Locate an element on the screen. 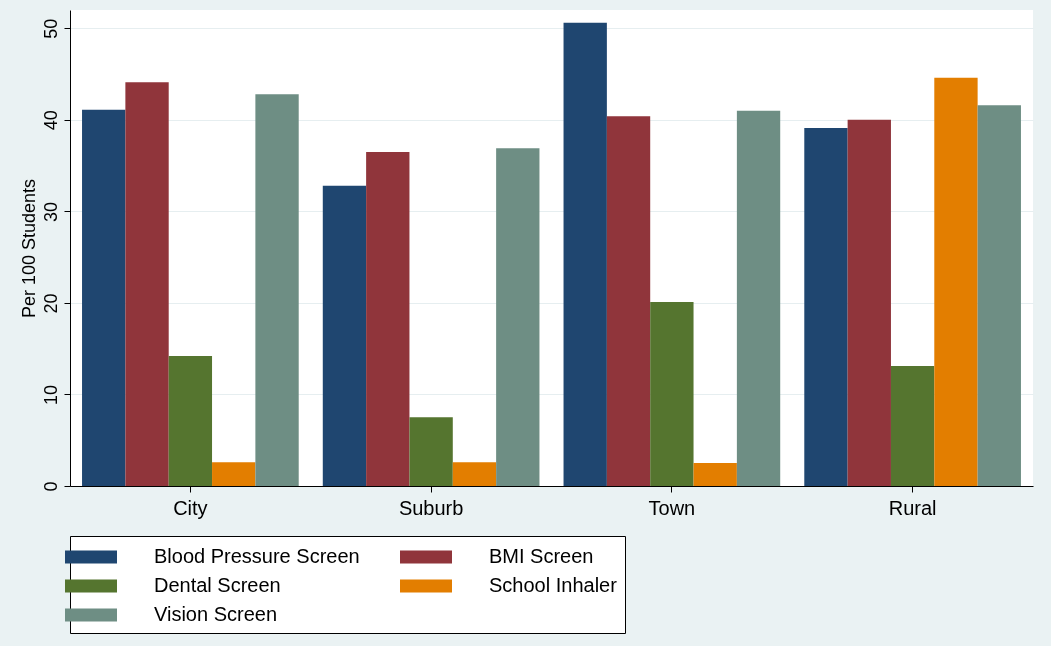 Image resolution: width=1051 pixels, height=646 pixels. x-tick-label: Suburb is located at coordinates (431, 507).